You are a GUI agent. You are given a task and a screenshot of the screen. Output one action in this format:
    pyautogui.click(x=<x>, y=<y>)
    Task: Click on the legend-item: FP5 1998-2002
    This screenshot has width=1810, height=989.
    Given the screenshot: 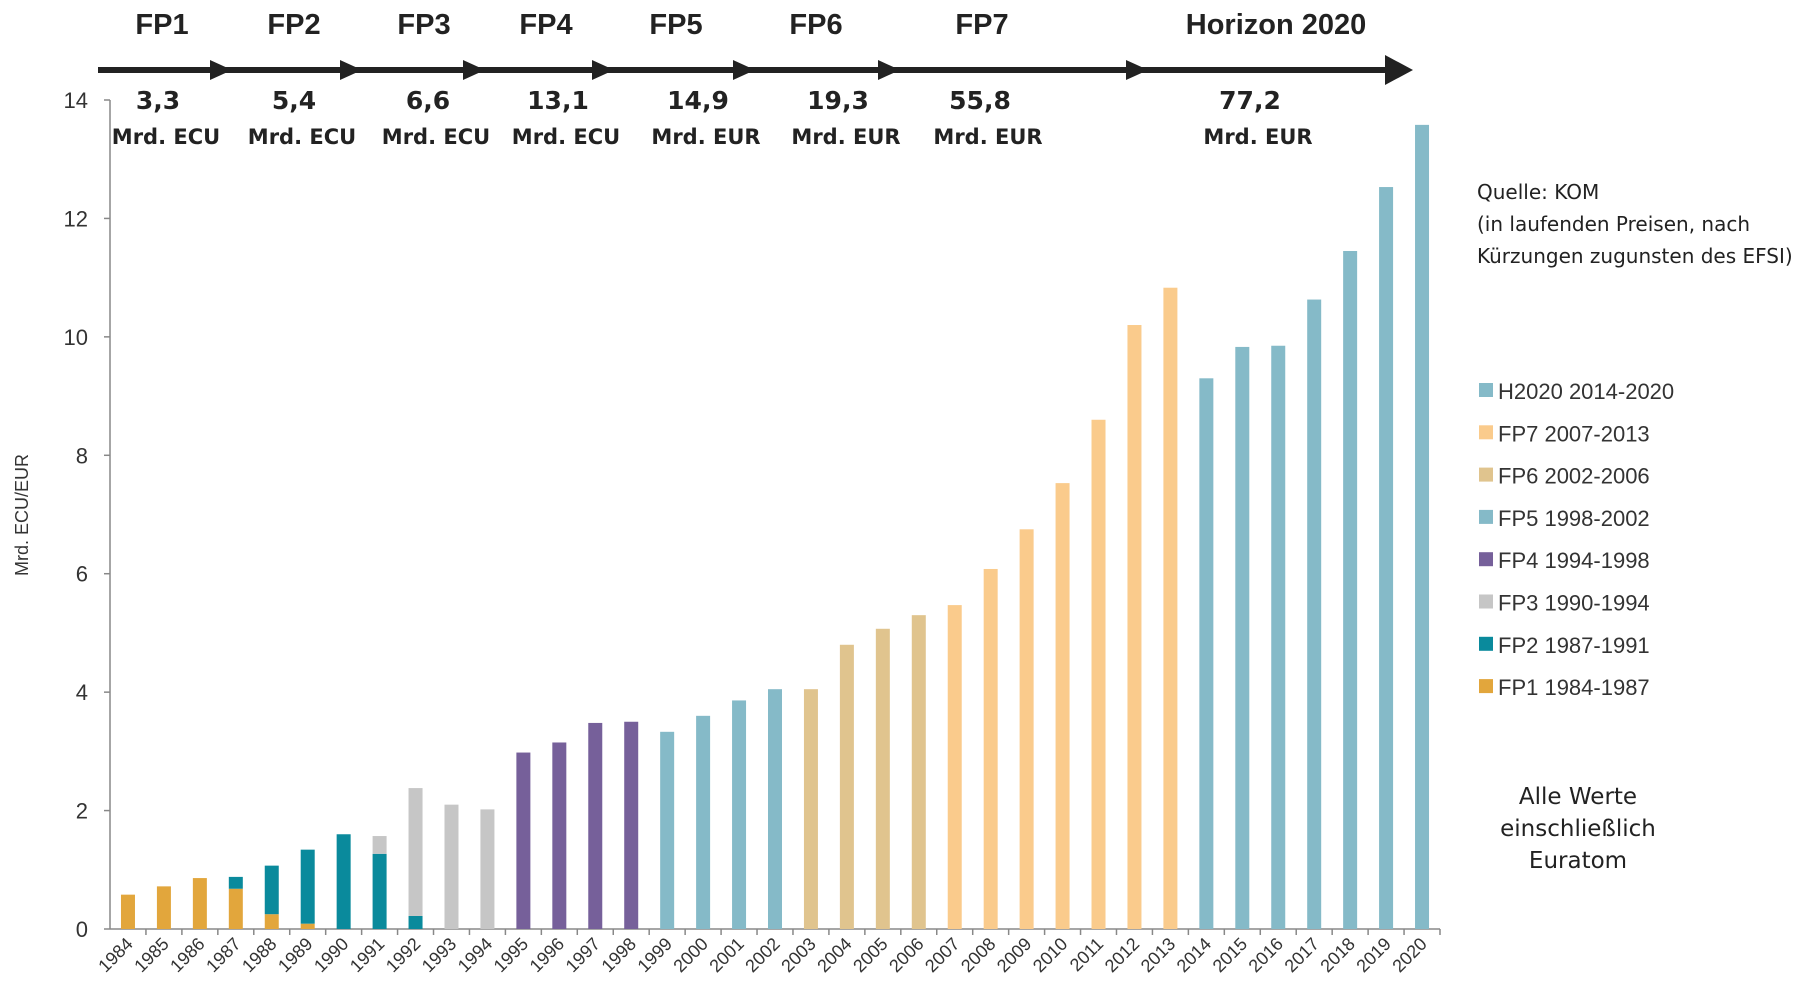 What is the action you would take?
    pyautogui.click(x=1564, y=518)
    